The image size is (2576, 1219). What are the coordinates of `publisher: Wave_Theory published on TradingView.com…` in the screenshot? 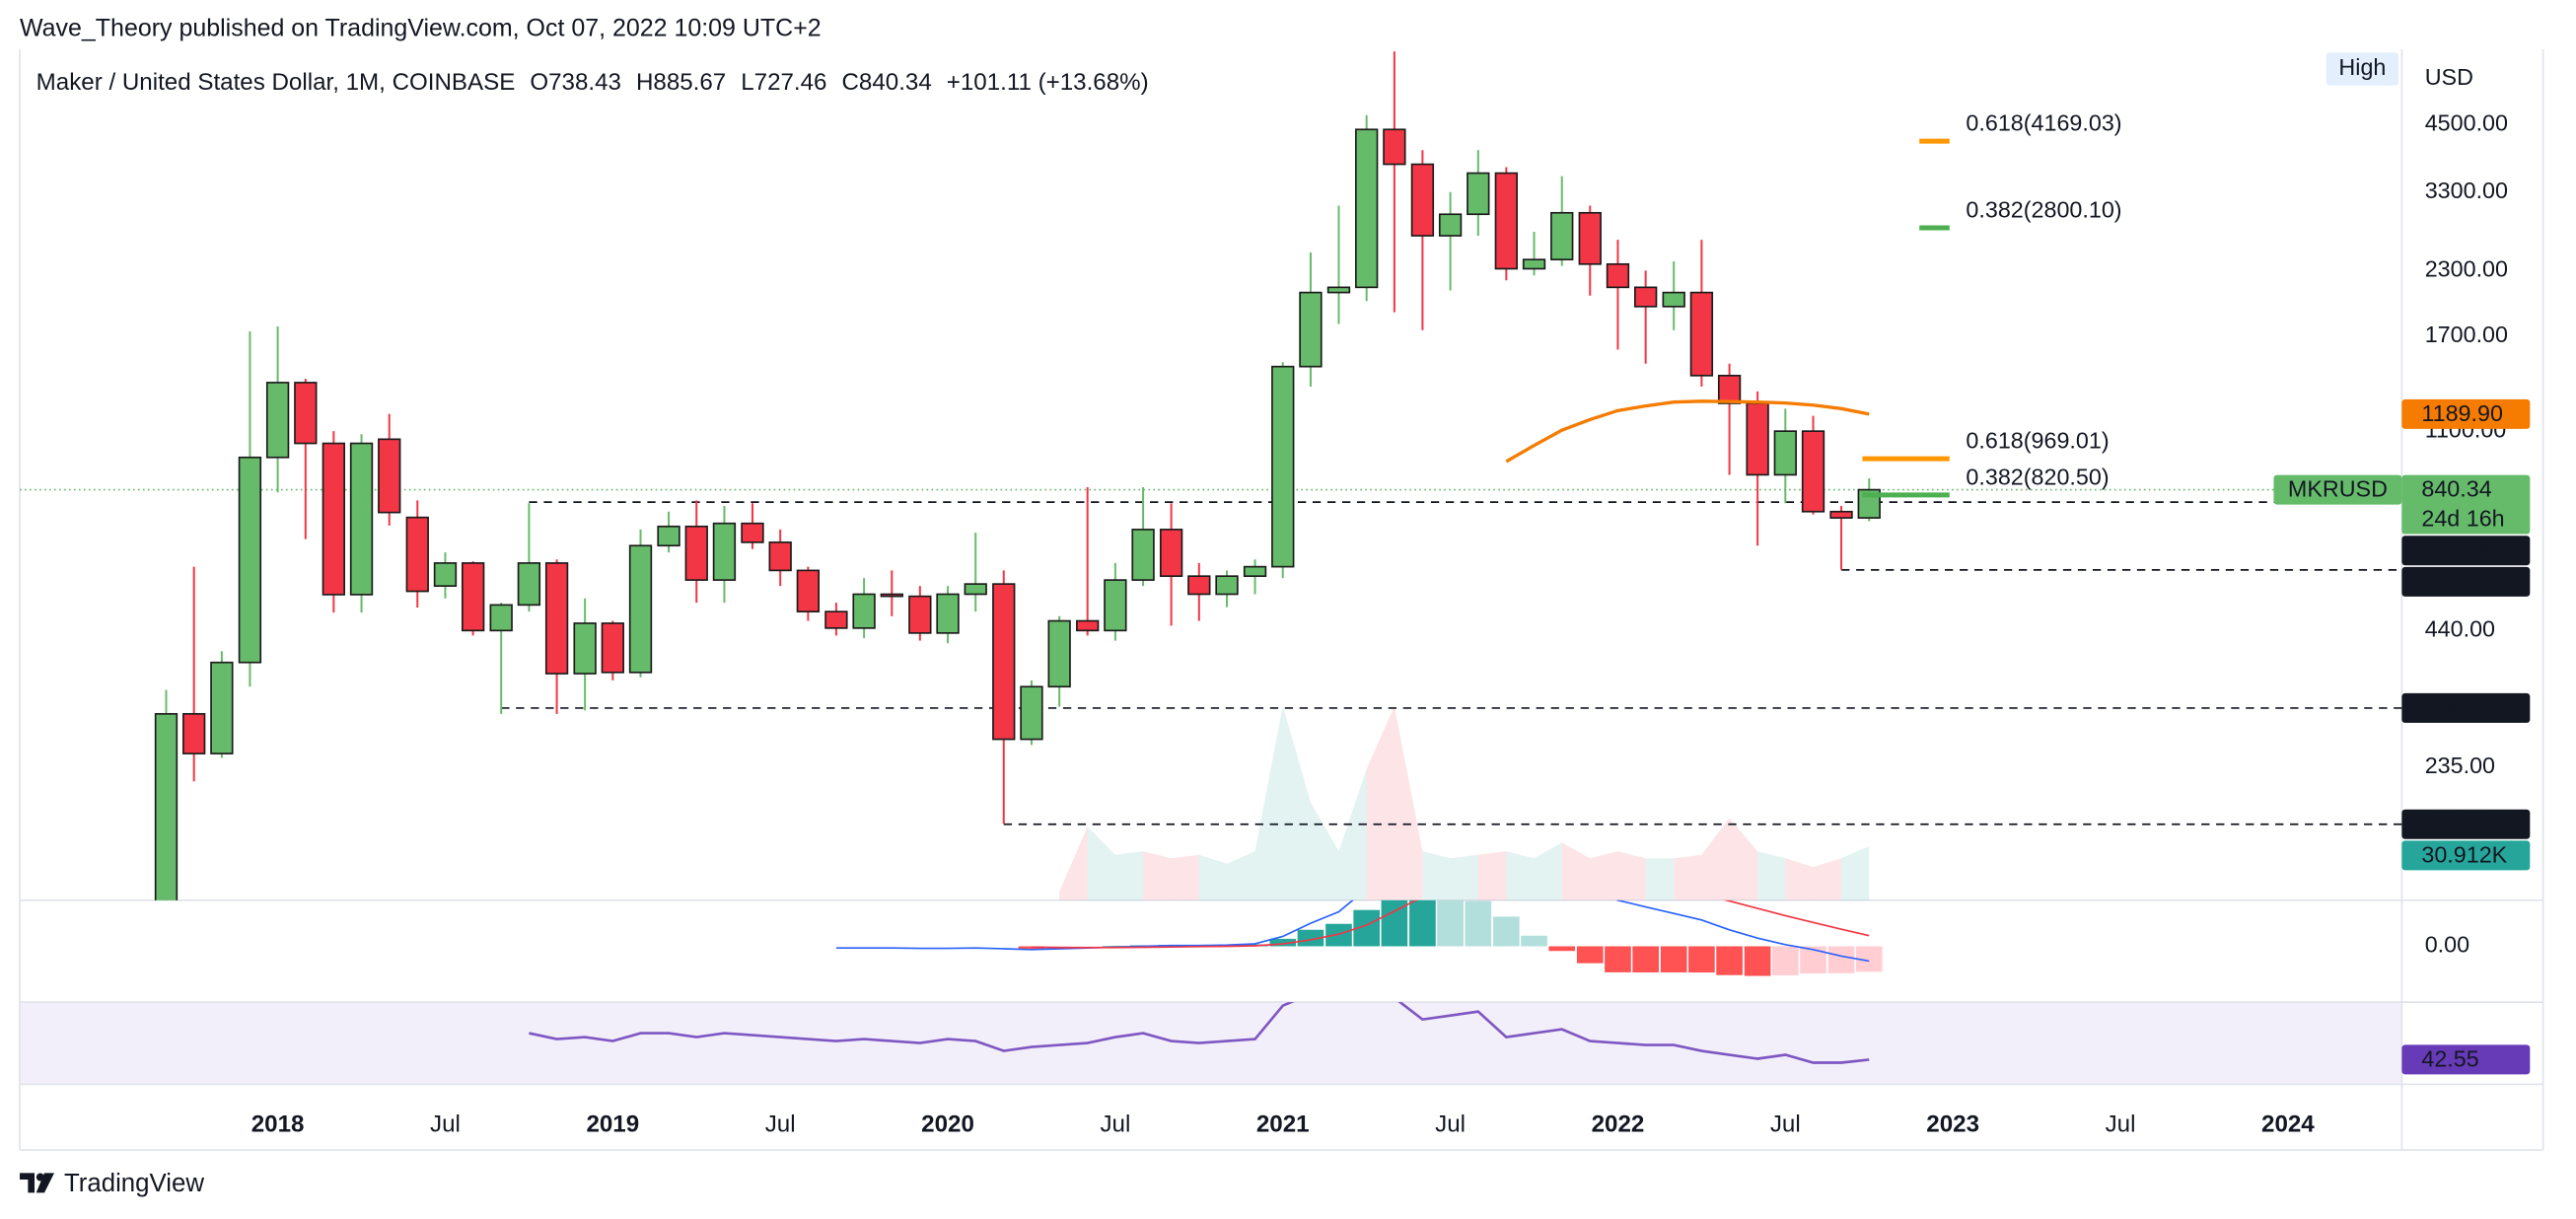 It's located at (421, 28).